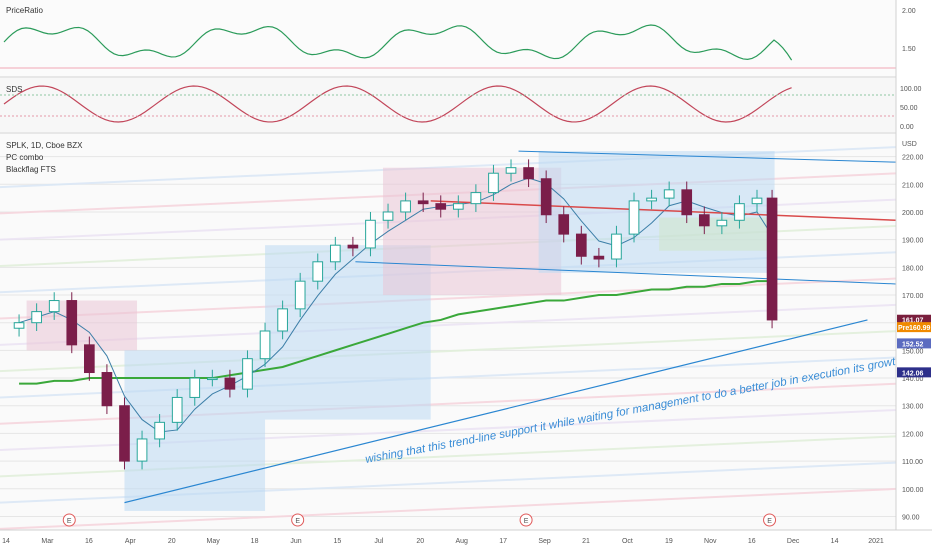  Describe the element at coordinates (25, 157) in the screenshot. I see `indicator-pc-combo: PC combo` at that location.